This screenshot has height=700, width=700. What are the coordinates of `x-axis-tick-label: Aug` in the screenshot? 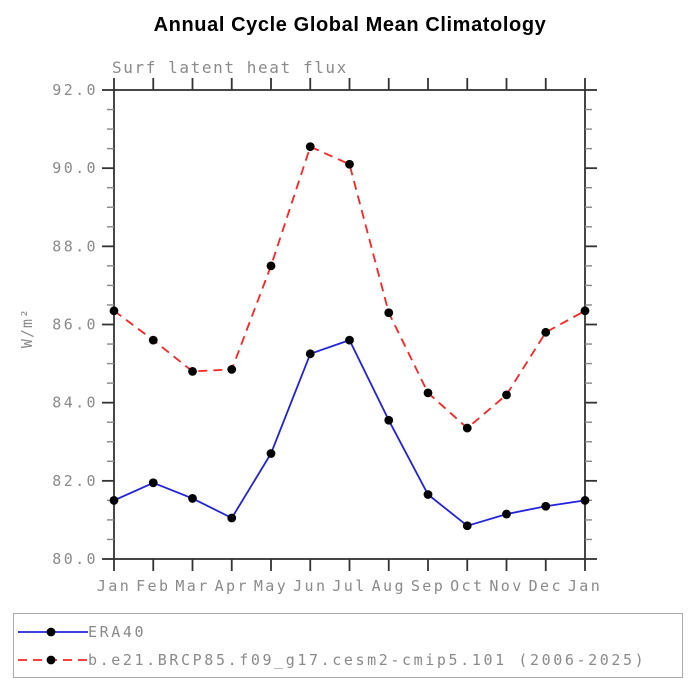 It's located at (389, 586).